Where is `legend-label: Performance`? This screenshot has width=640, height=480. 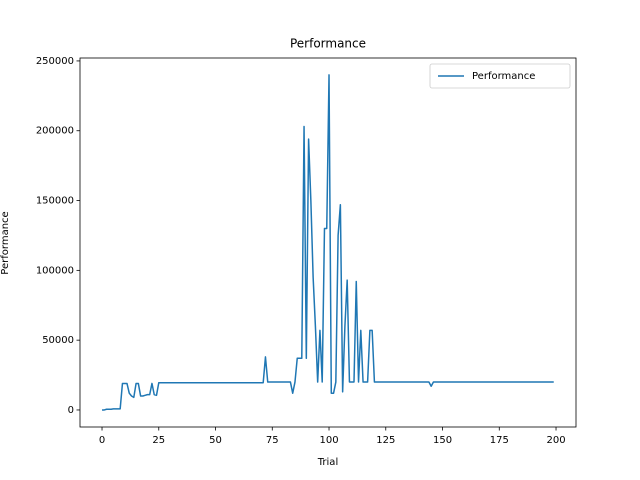
legend-label: Performance is located at coordinates (503, 76).